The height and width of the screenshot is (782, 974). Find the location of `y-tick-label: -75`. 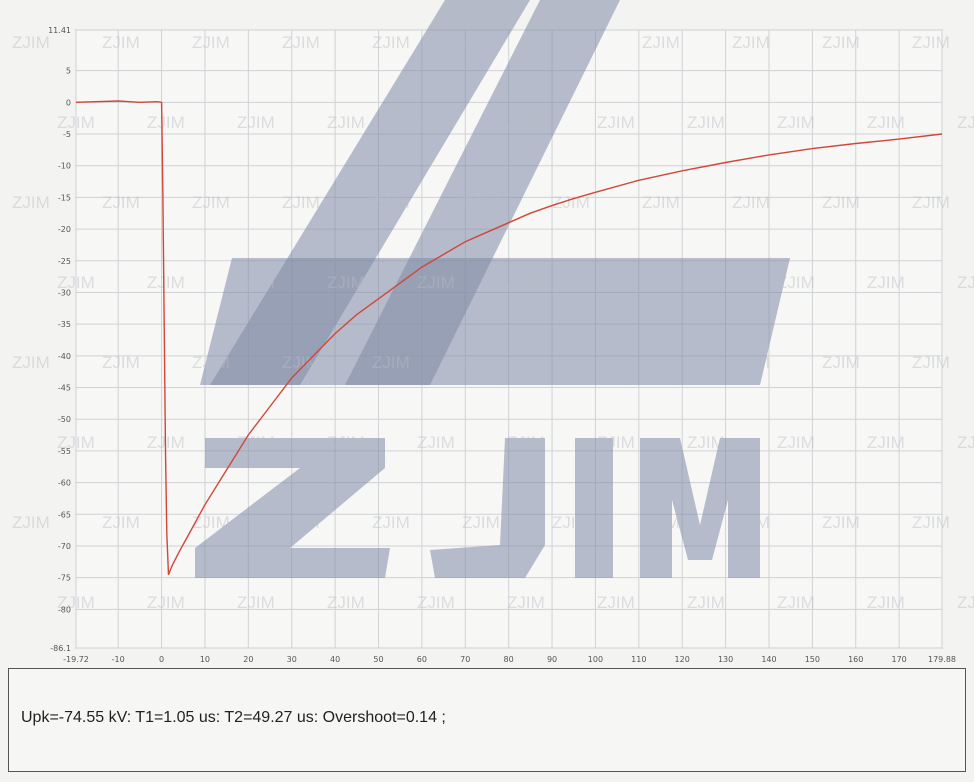

y-tick-label: -75 is located at coordinates (64, 578).